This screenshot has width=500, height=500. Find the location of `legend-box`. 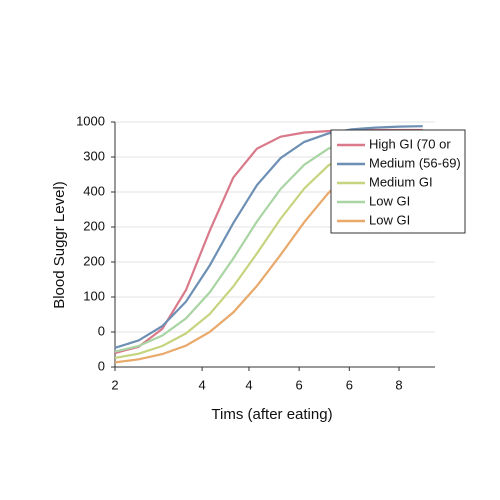

legend-box is located at coordinates (398, 181).